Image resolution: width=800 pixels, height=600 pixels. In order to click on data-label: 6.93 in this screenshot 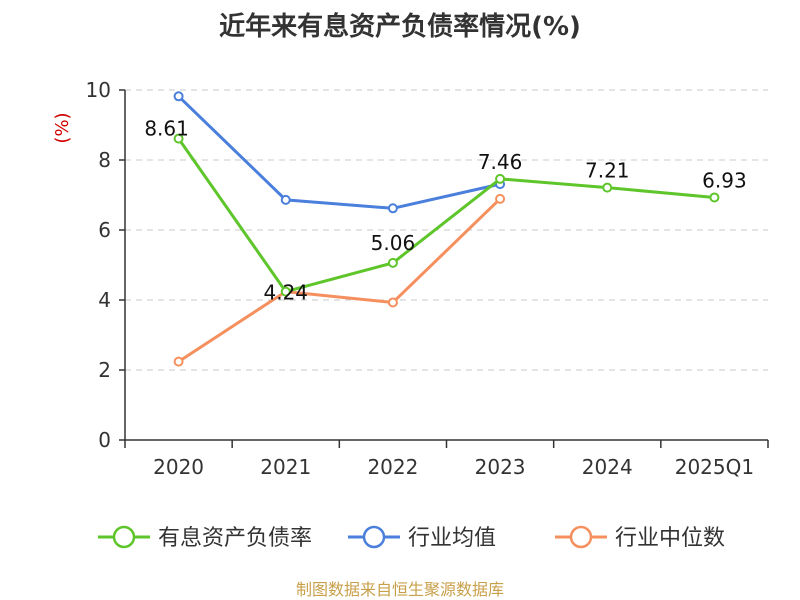, I will do `click(724, 180)`.